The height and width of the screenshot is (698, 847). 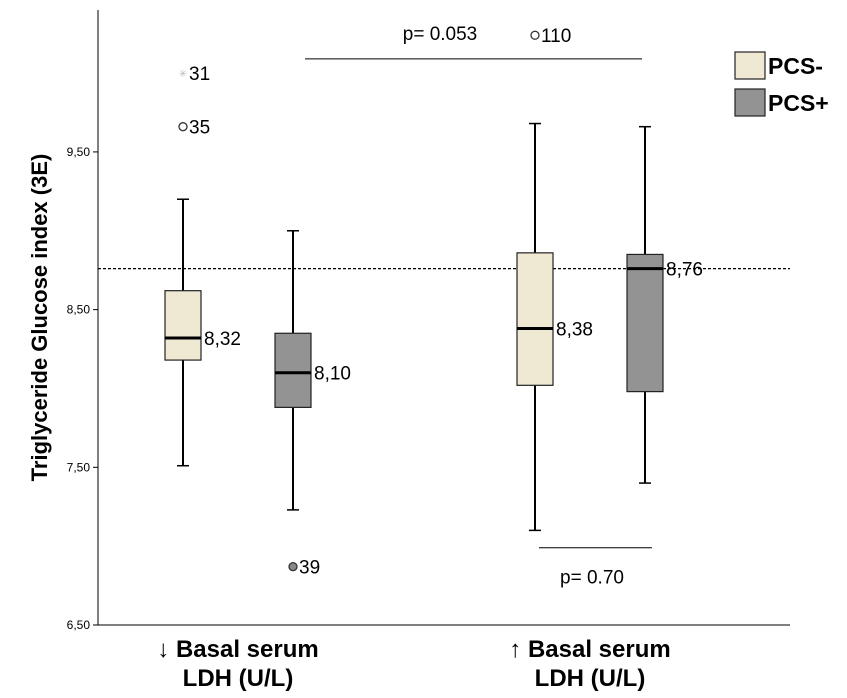 I want to click on outlier-star-marker: ✳, so click(x=183, y=74).